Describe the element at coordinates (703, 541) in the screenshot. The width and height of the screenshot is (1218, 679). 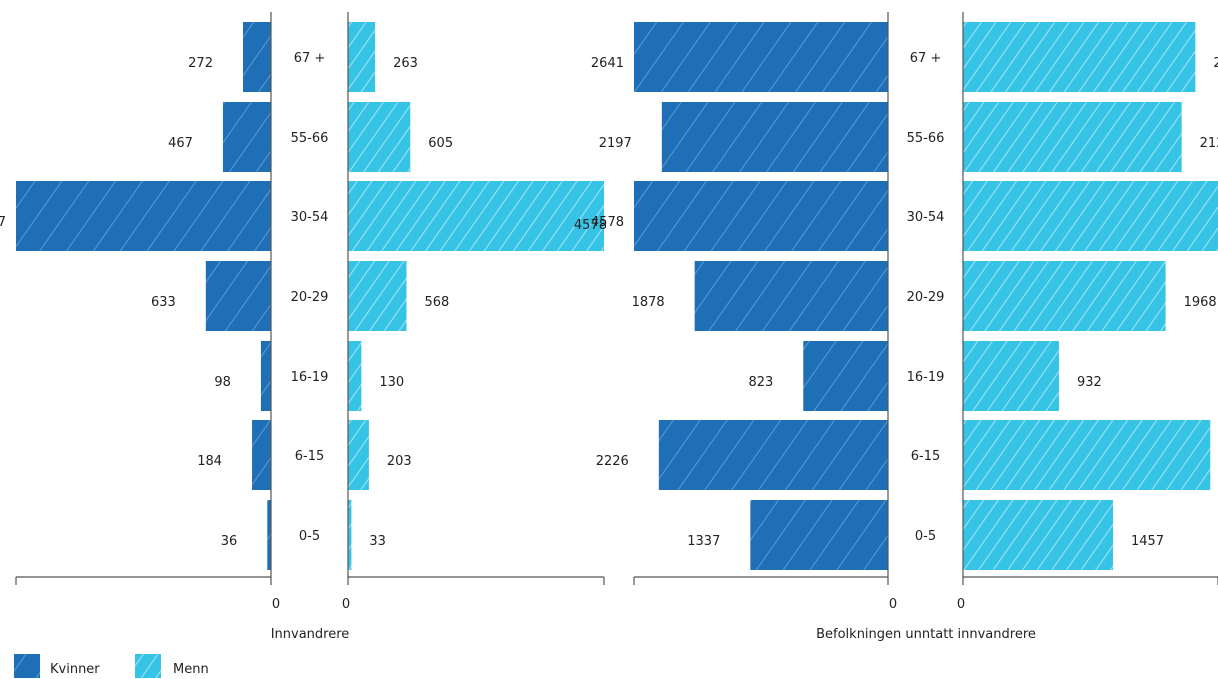
I see `data-label-kvinner: 1337` at that location.